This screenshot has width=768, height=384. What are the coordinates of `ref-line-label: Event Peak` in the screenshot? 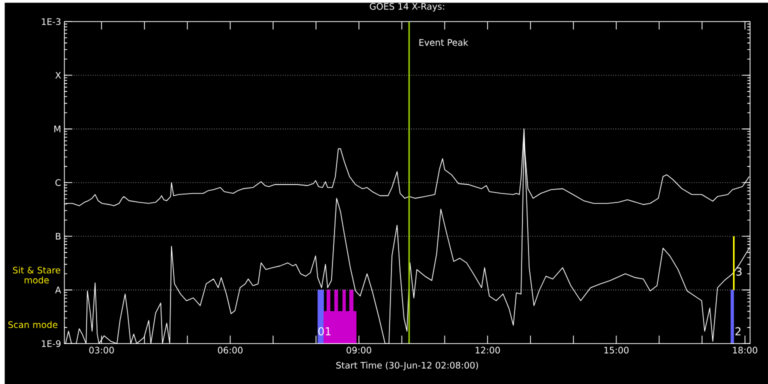 It's located at (443, 42).